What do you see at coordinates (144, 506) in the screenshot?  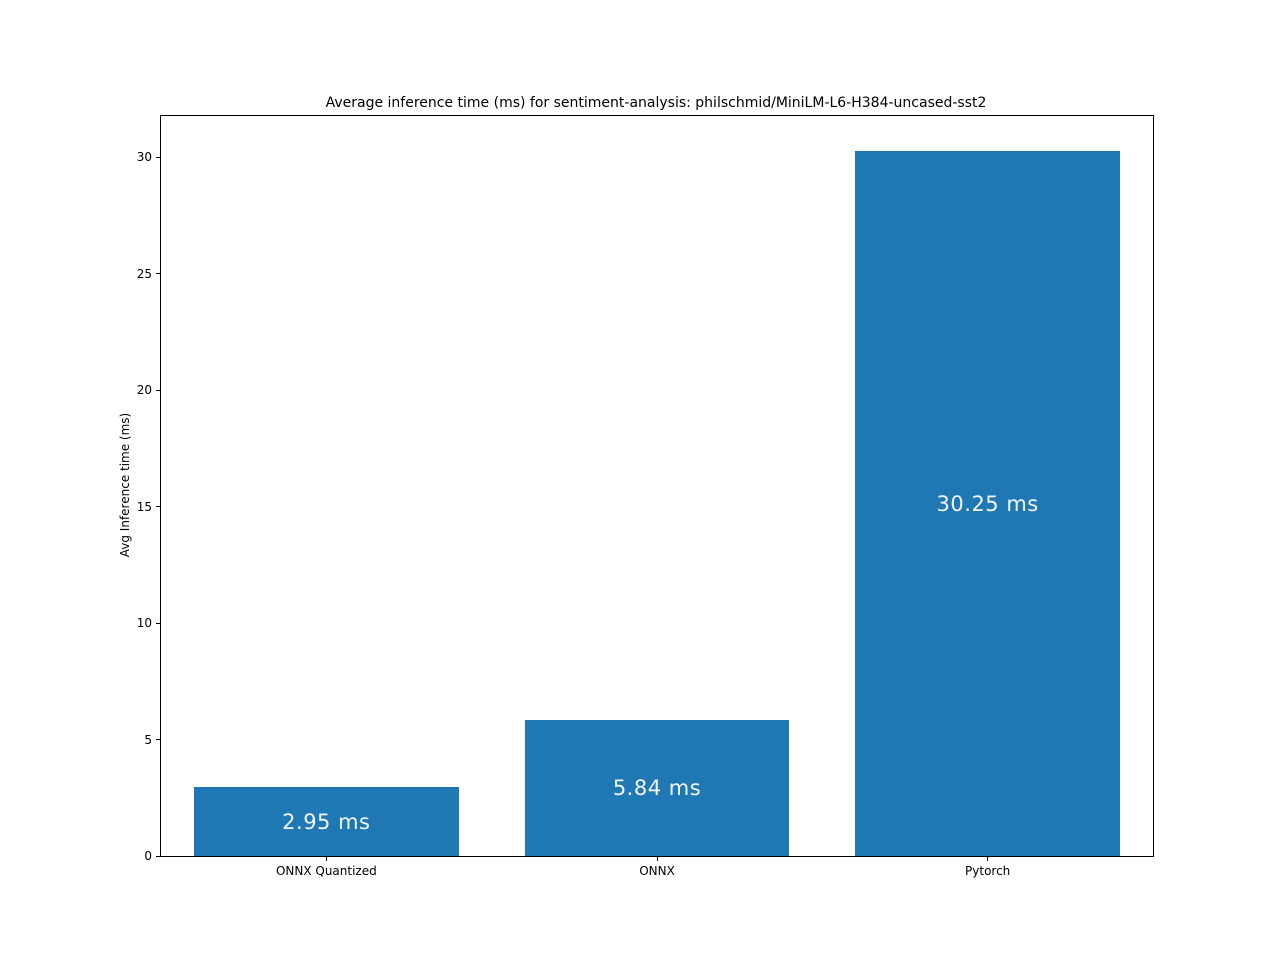 I see `y-tick-label: 15` at bounding box center [144, 506].